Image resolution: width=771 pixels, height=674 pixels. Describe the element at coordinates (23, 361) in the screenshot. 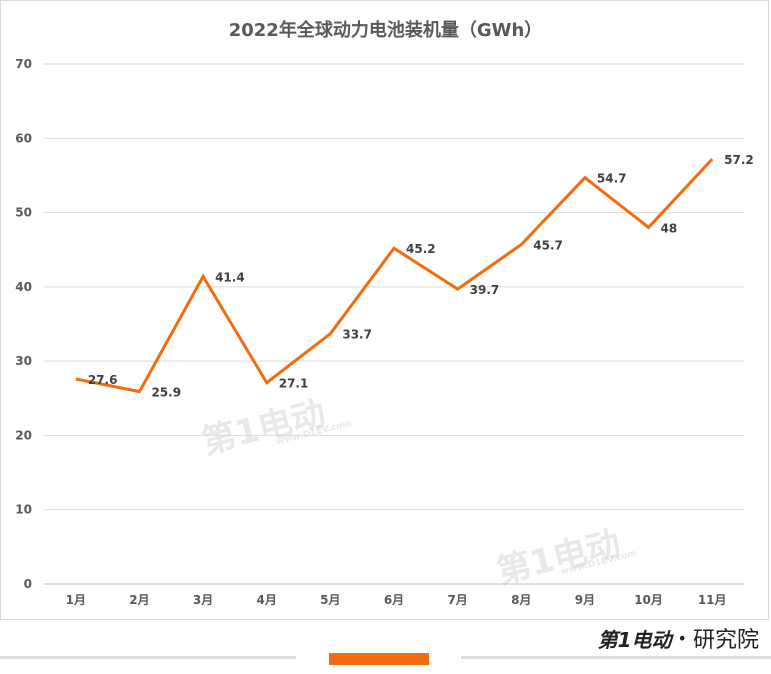

I see `y-tick-label: 30` at that location.